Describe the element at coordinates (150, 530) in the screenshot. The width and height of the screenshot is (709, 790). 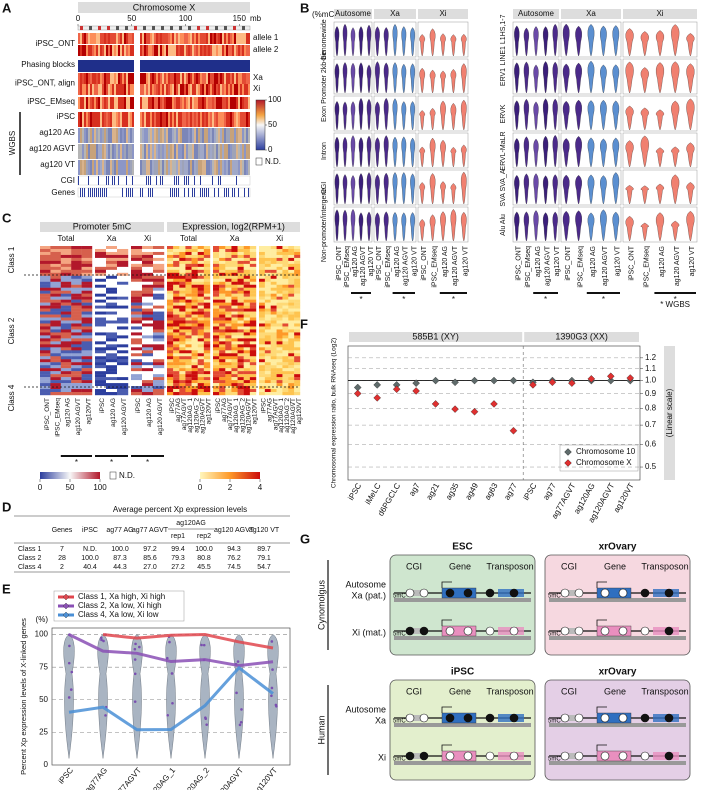
I see `table-header: ag77 AGVT` at that location.